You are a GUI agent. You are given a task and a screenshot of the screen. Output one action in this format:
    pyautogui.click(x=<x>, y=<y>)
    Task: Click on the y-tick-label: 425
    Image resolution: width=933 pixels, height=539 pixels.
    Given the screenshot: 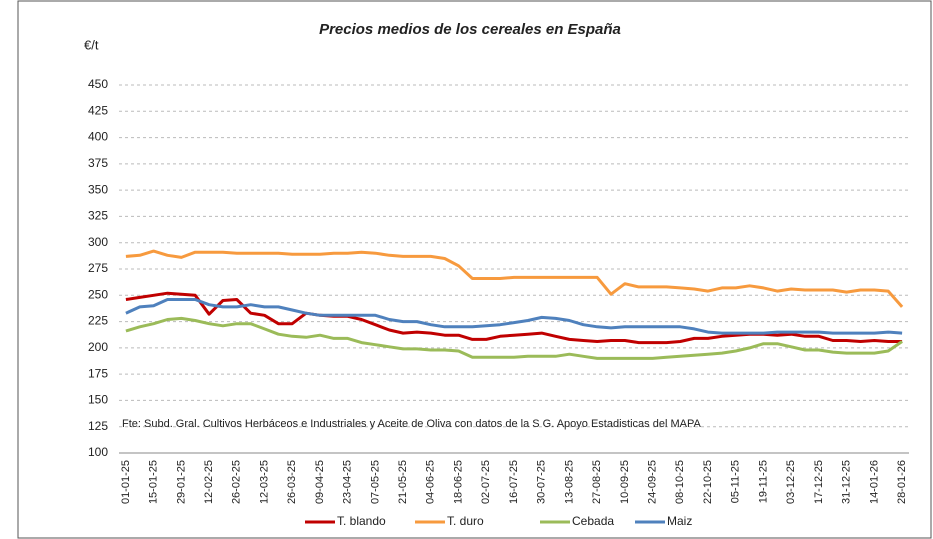 What is the action you would take?
    pyautogui.click(x=98, y=110)
    